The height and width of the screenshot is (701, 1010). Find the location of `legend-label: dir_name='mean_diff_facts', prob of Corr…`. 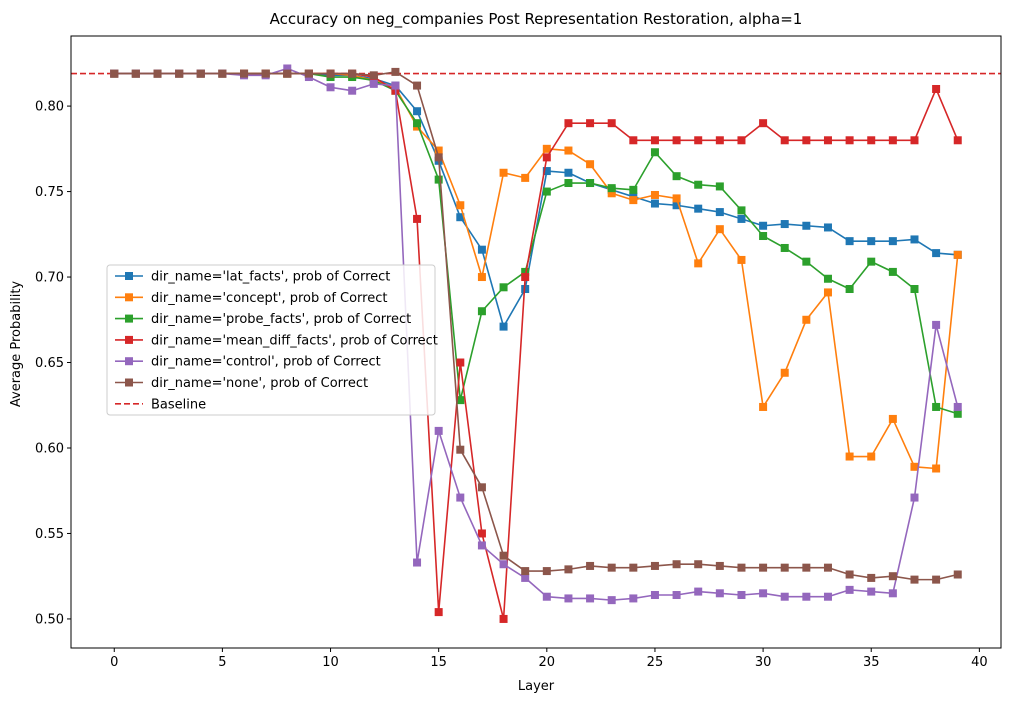

legend-label: dir_name='mean_diff_facts', prob of Corr… is located at coordinates (294, 340).